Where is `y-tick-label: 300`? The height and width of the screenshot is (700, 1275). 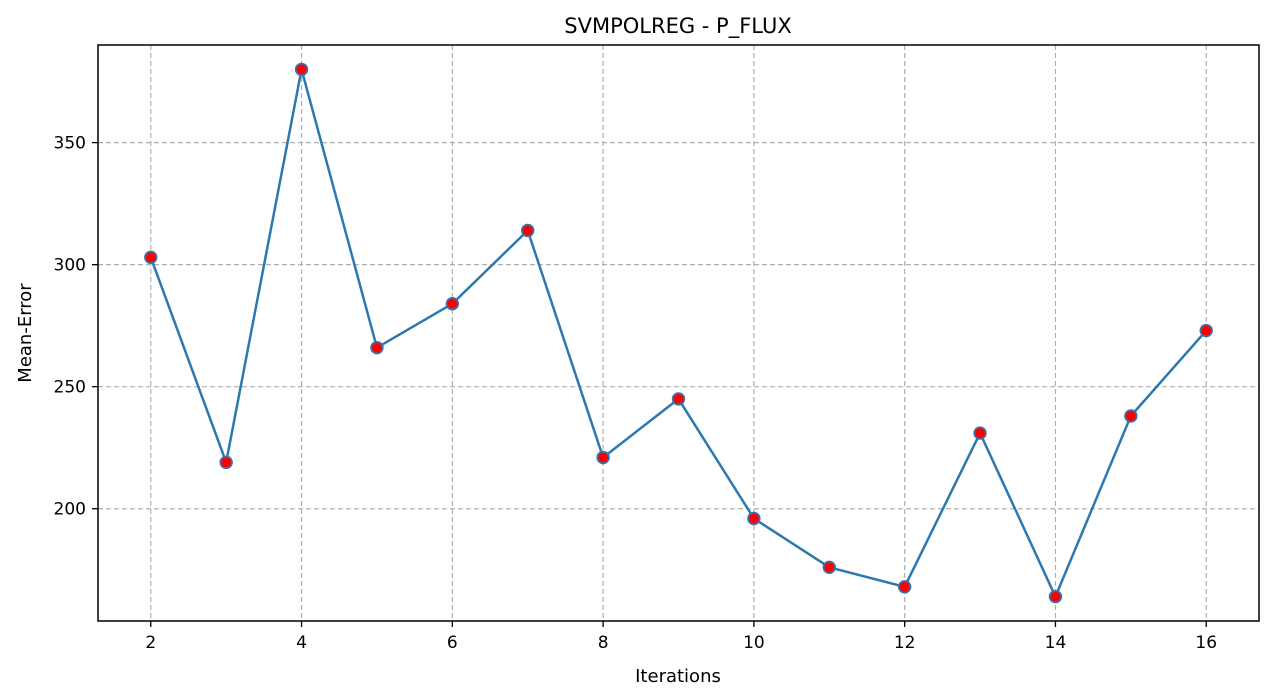 y-tick-label: 300 is located at coordinates (70, 266).